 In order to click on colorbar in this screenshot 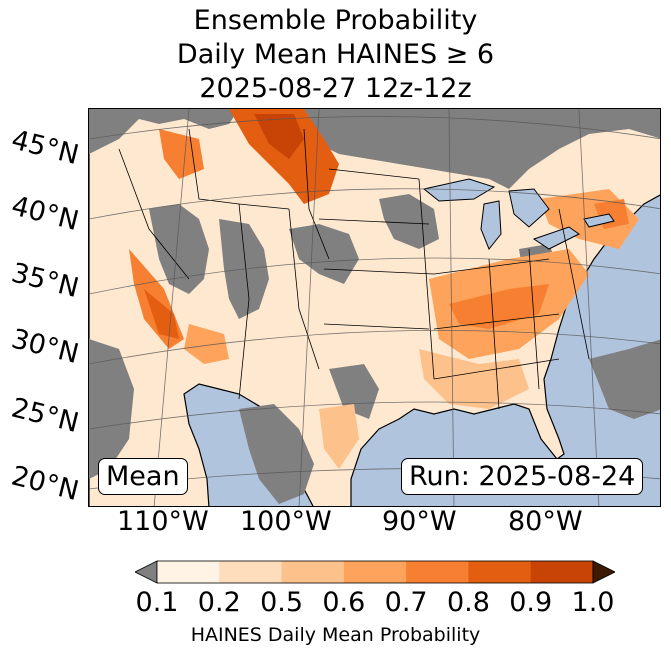, I will do `click(375, 572)`.